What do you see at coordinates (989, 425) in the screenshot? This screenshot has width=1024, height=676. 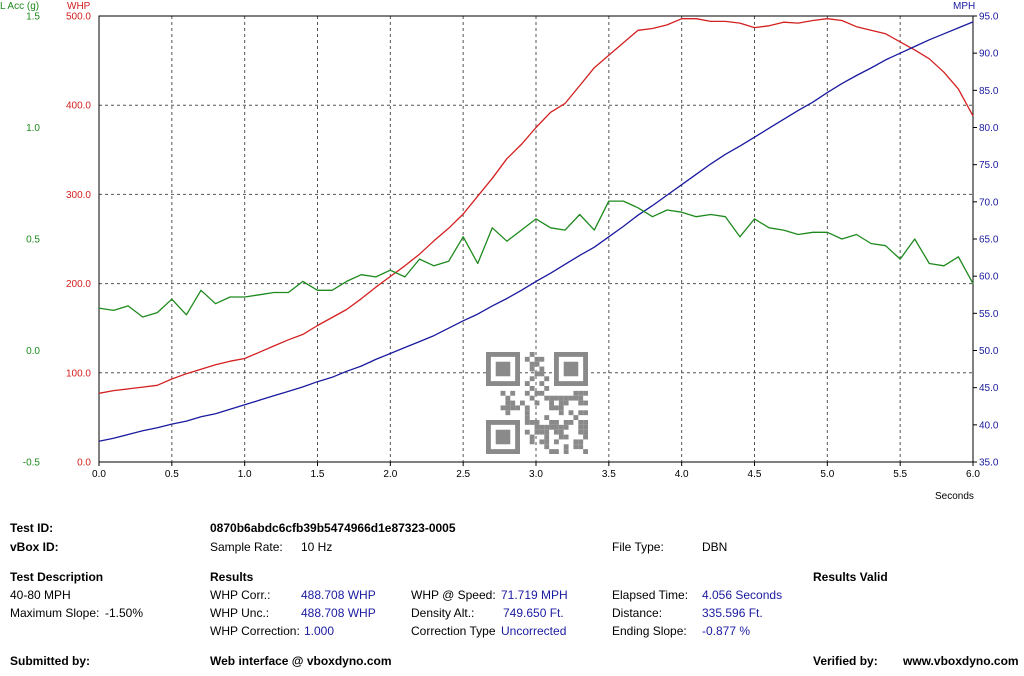 I see `mph-tick-label: 40.0` at bounding box center [989, 425].